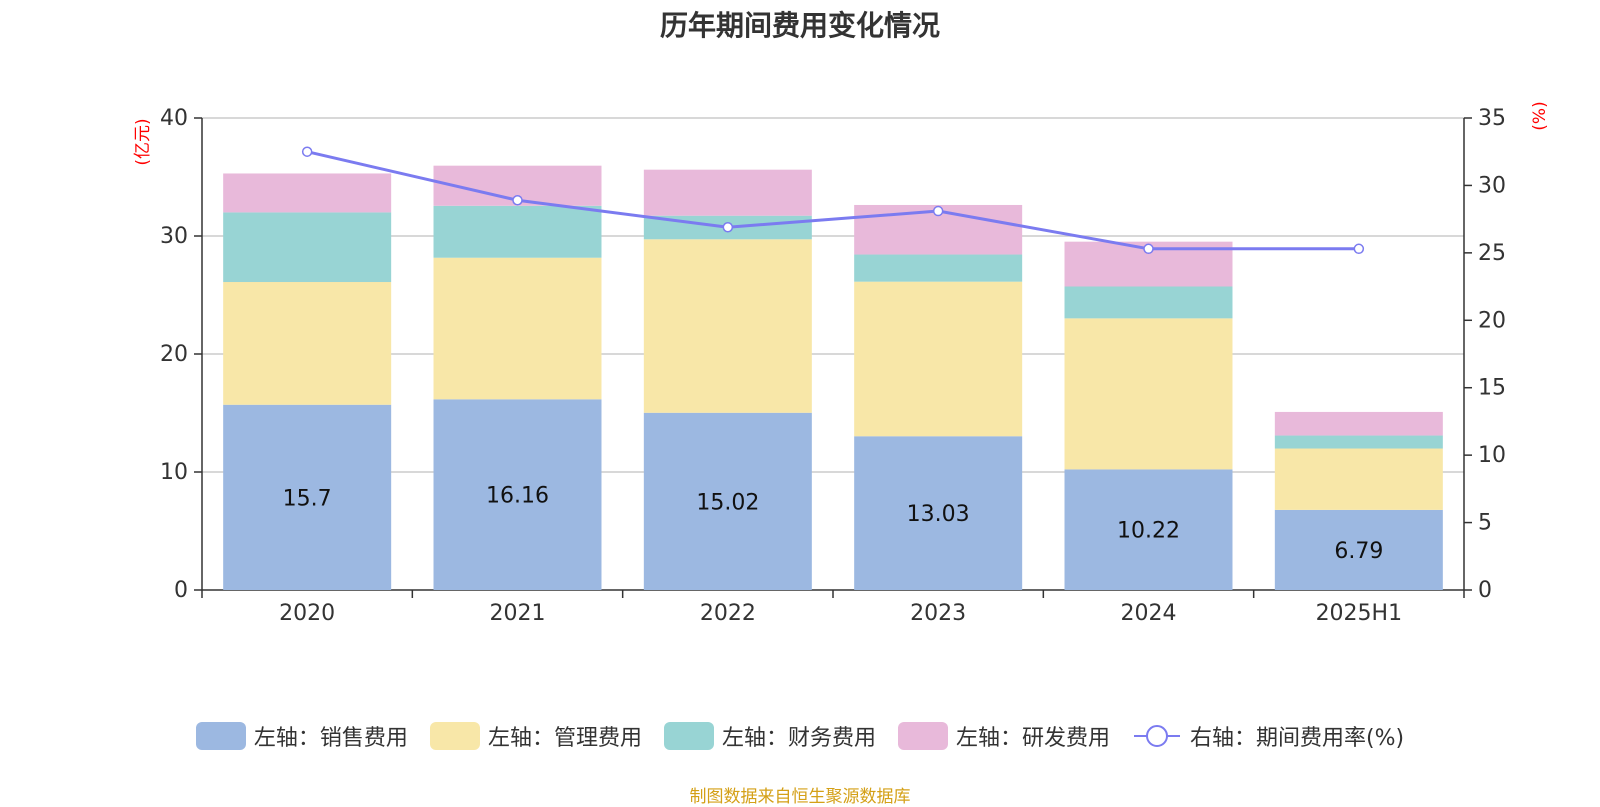  I want to click on legend-item-sales: 左轴：销售费用, so click(301, 736).